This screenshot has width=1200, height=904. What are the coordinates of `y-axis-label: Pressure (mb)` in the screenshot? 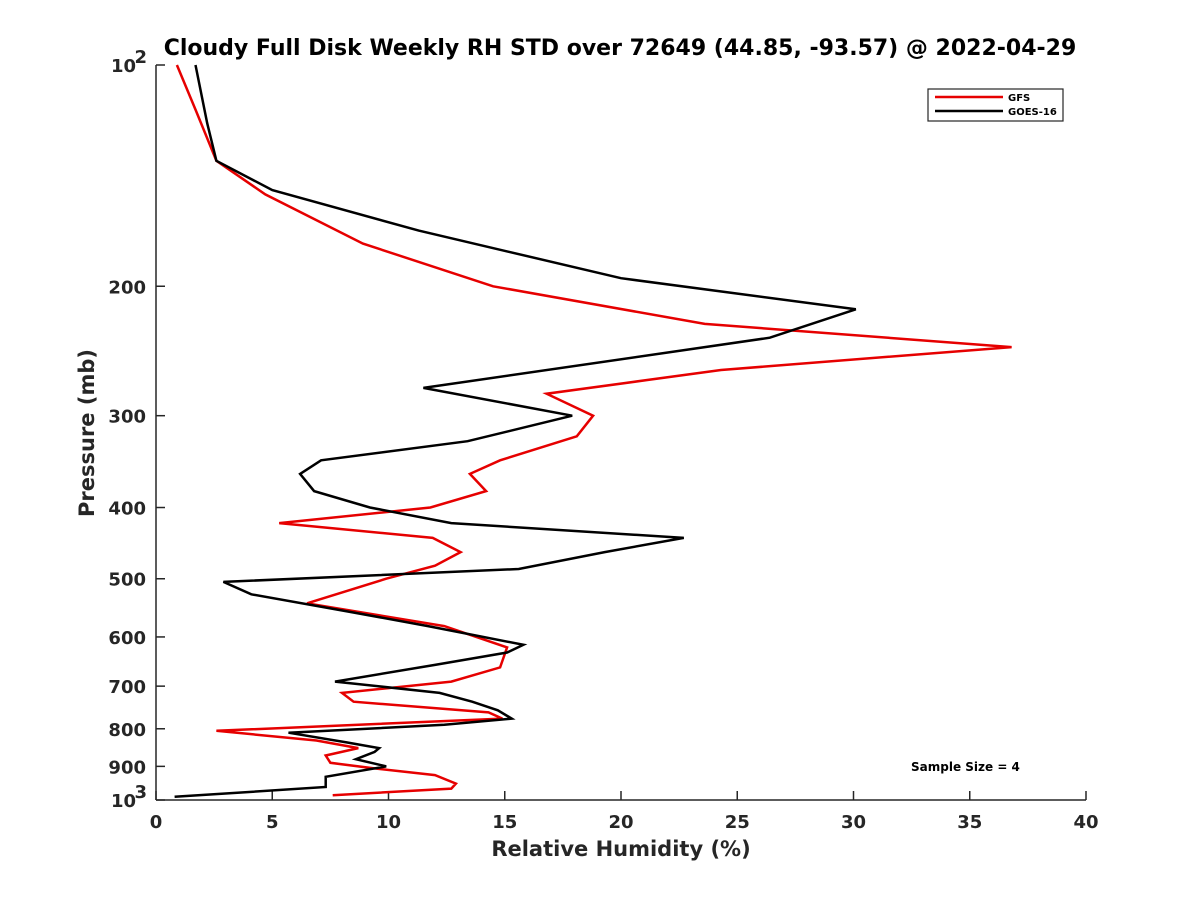 It's located at (87, 433).